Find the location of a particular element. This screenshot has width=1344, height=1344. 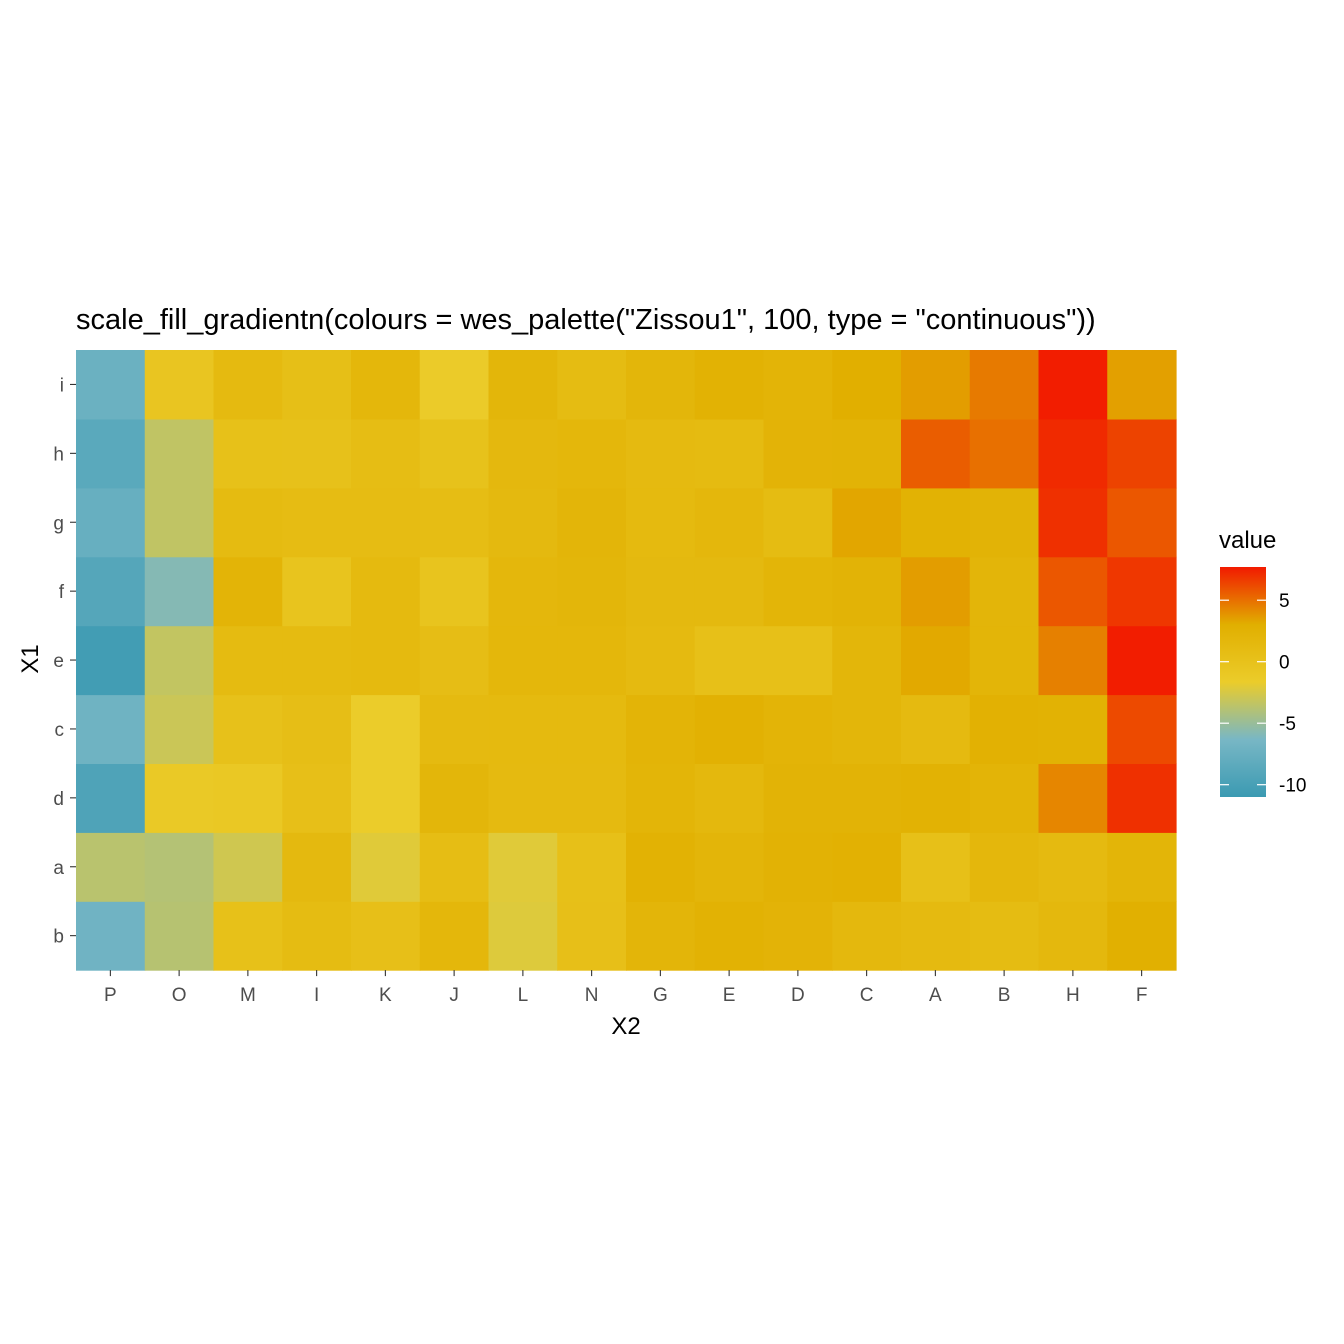

heatmap-cell-e-B is located at coordinates (1004, 660).